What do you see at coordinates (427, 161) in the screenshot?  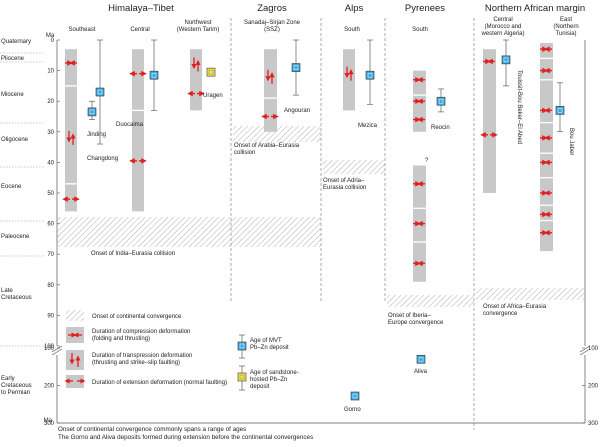 I see `question-mark: ?` at bounding box center [427, 161].